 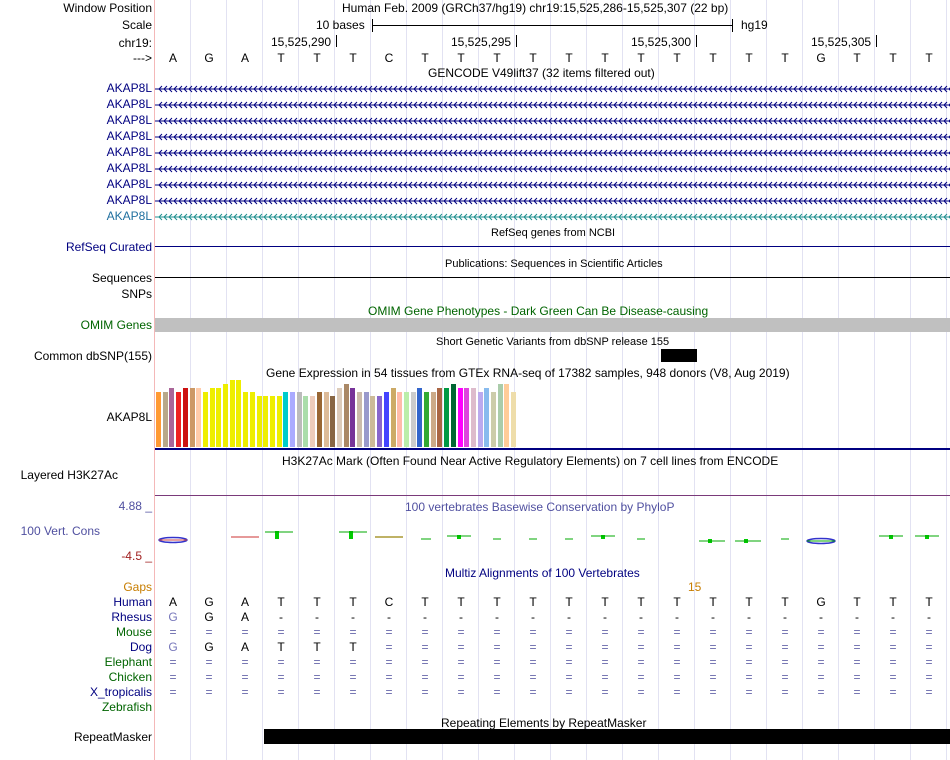 I want to click on gtex-gene-label: AKAP8L, so click(x=129, y=417).